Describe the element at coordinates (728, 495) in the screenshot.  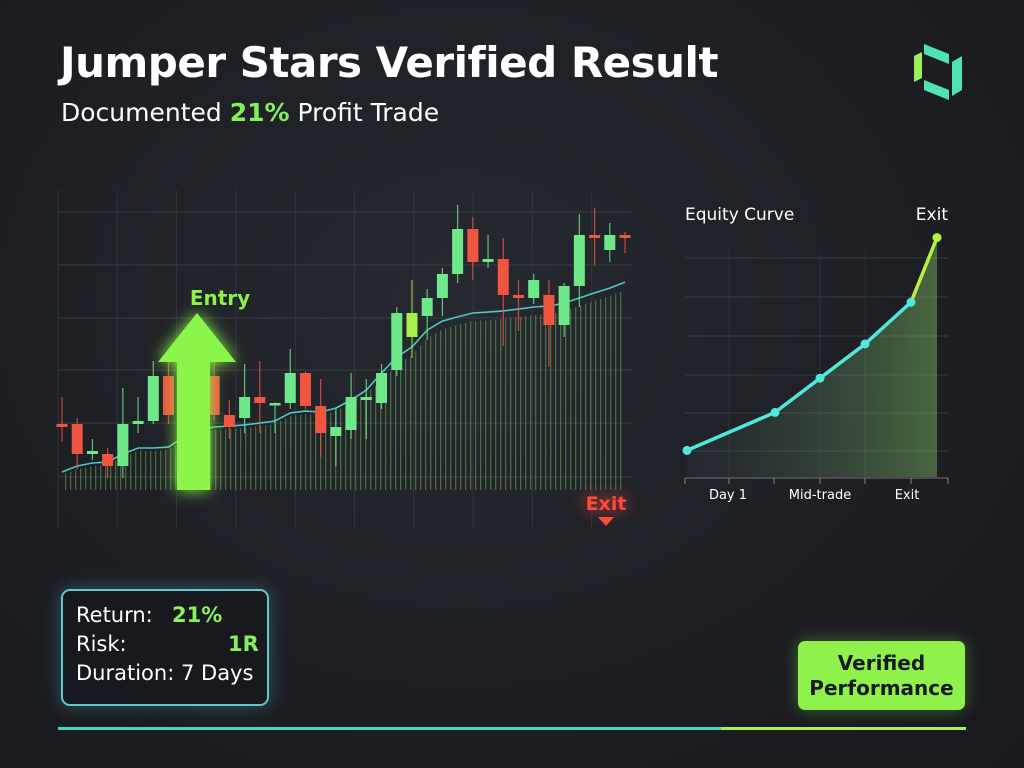
I see `x-tick-label: Day 1` at that location.